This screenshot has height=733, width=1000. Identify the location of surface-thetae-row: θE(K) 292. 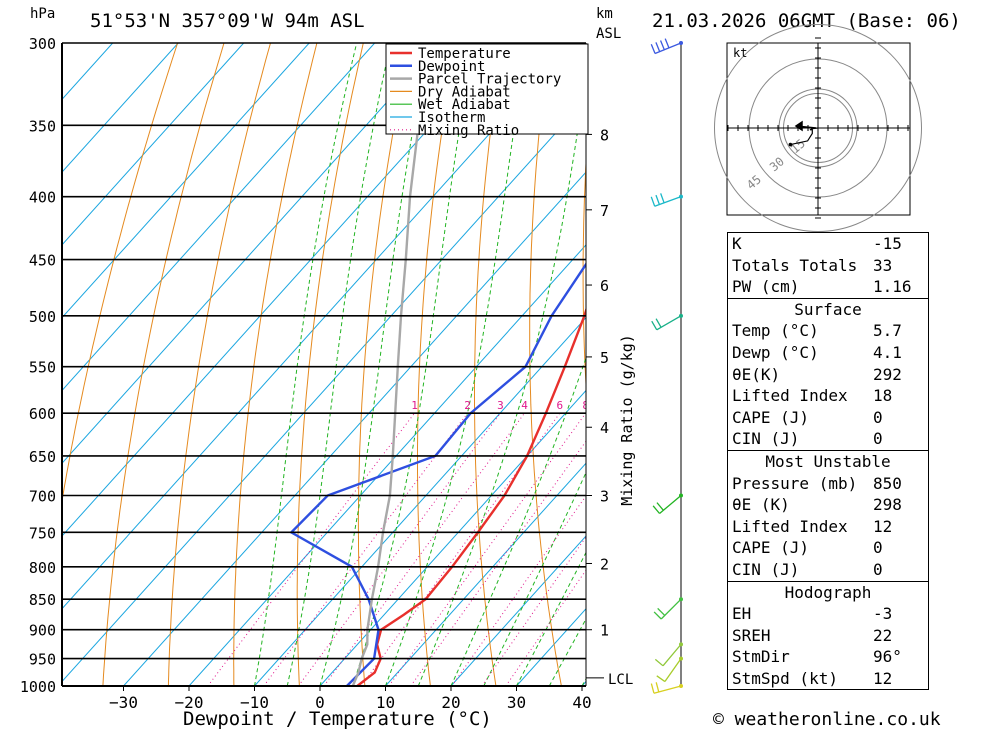
(828, 375).